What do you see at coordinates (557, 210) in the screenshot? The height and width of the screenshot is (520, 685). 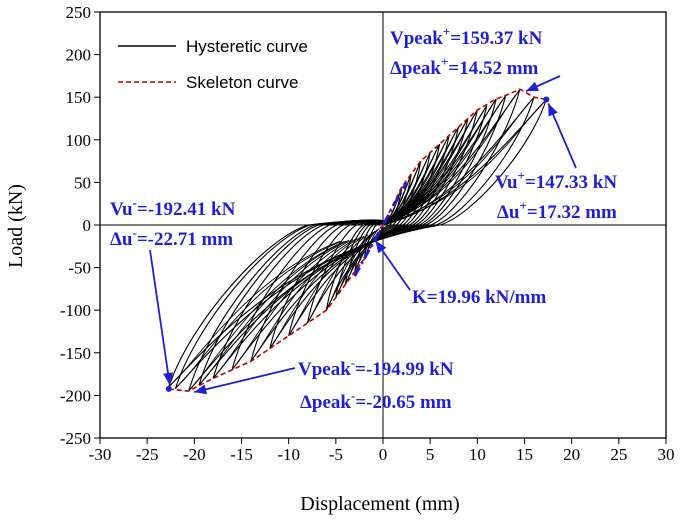 I see `ult-pos-line2: Δu+=17.32 mm` at bounding box center [557, 210].